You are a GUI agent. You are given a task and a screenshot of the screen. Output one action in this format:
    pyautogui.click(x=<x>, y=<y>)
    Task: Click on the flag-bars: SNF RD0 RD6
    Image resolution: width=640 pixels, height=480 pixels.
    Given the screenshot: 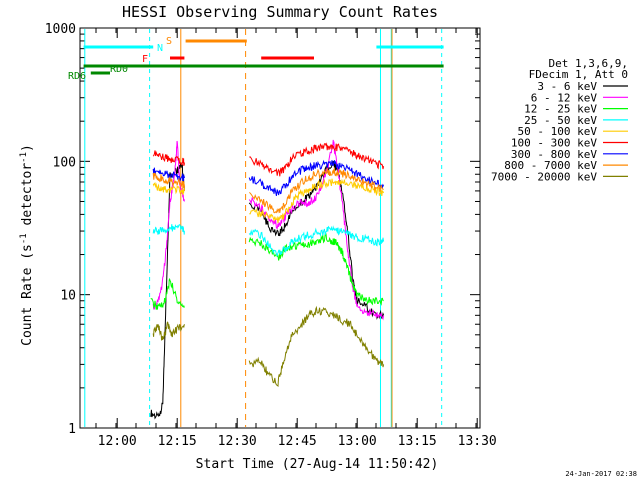 What is the action you would take?
    pyautogui.click(x=256, y=59)
    